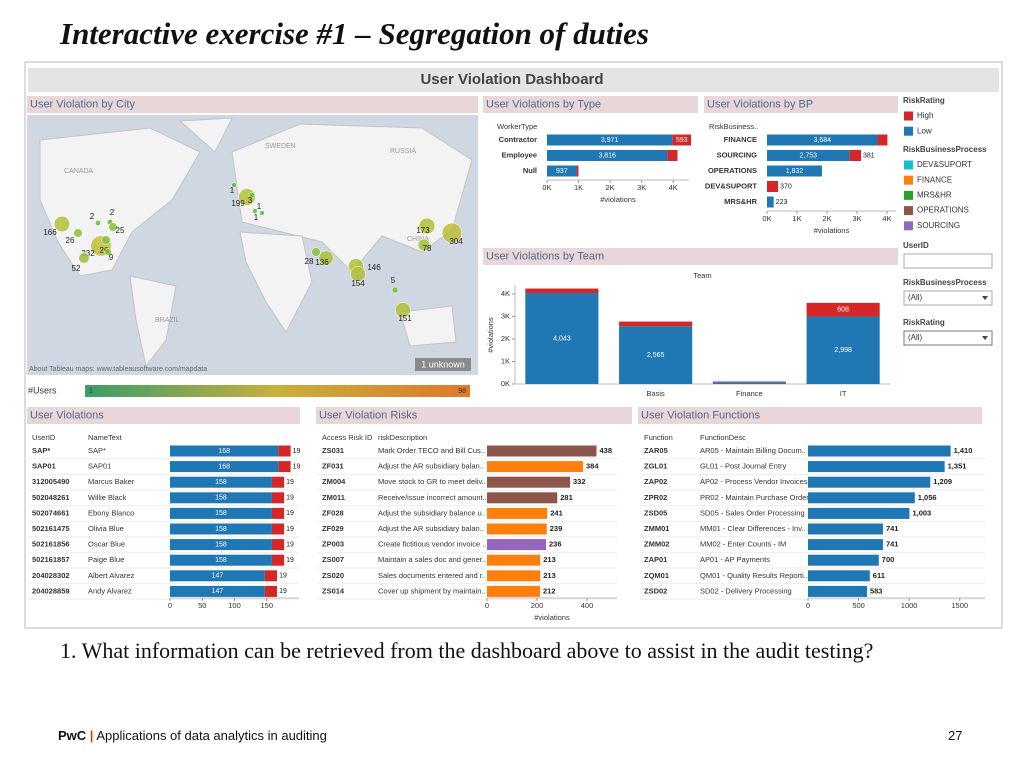  What do you see at coordinates (405, 318) in the screenshot?
I see `city-label: 151` at bounding box center [405, 318].